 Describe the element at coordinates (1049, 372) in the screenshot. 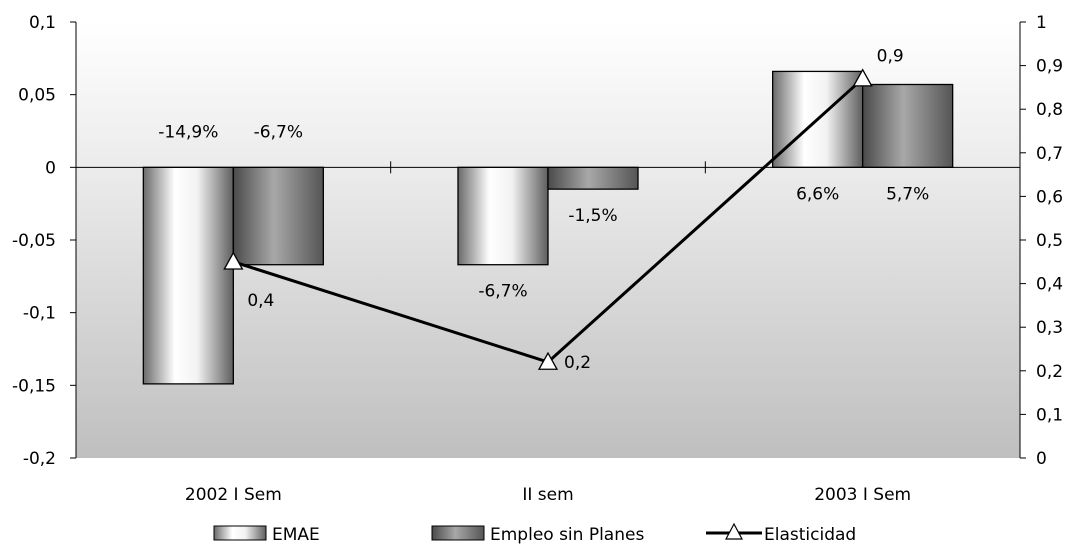

I see `right-tick-label: 0,2` at that location.